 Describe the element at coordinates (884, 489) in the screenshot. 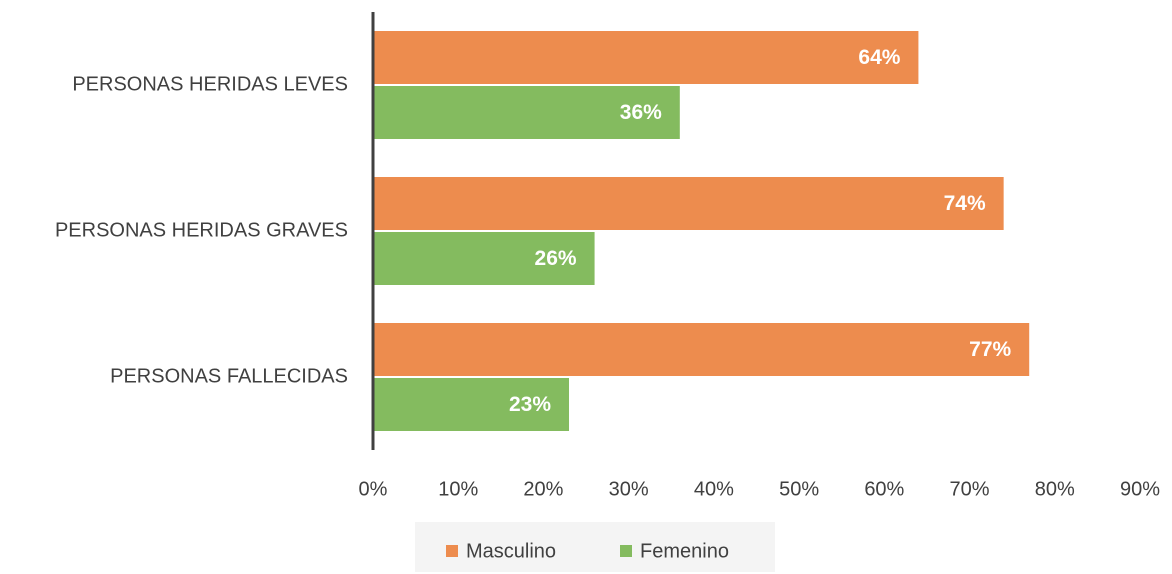

I see `x-tick-label: 60%` at that location.